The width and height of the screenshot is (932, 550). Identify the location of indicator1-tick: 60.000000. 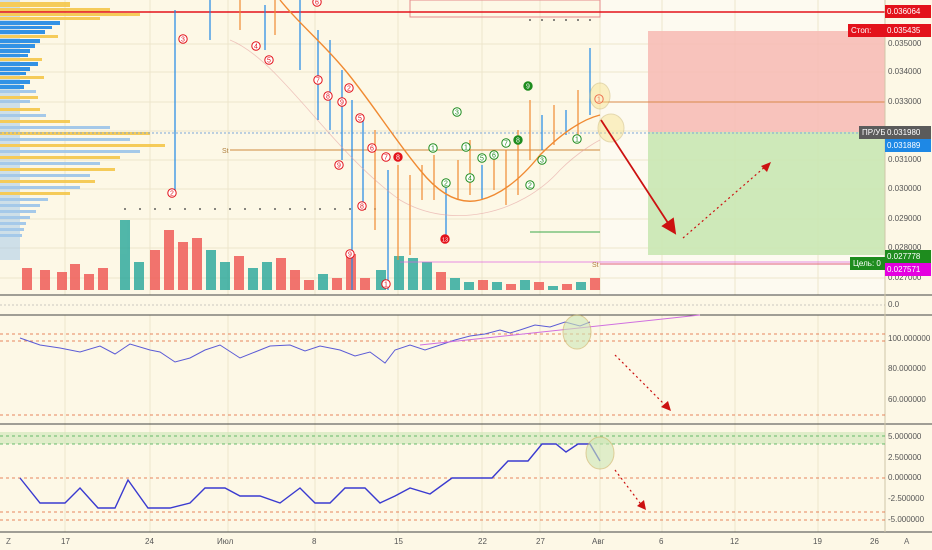
(907, 399).